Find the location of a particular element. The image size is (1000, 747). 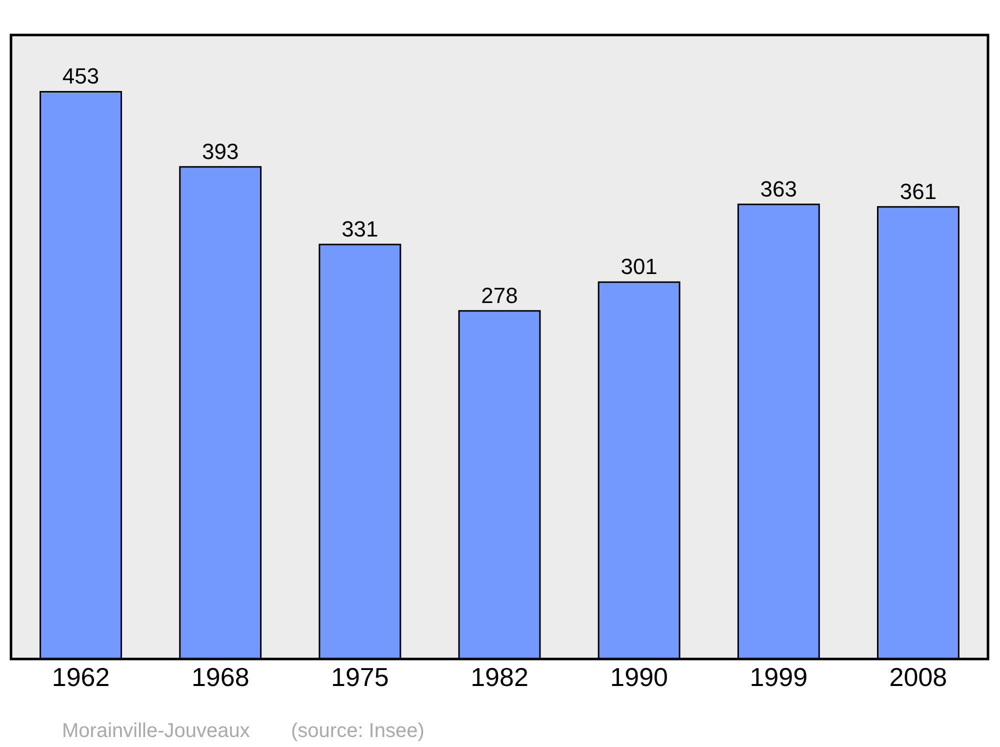

text: Morainville-Jouveaux is located at coordinates (156, 731).